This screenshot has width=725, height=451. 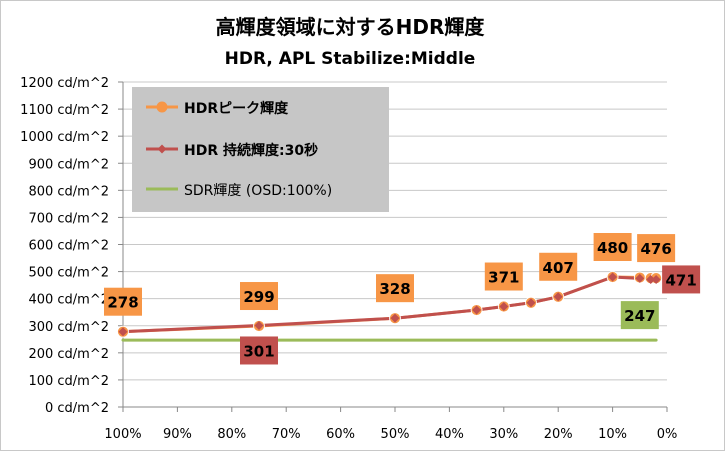 What do you see at coordinates (64, 137) in the screenshot?
I see `y-tick-label: 1000 cd/m^2` at bounding box center [64, 137].